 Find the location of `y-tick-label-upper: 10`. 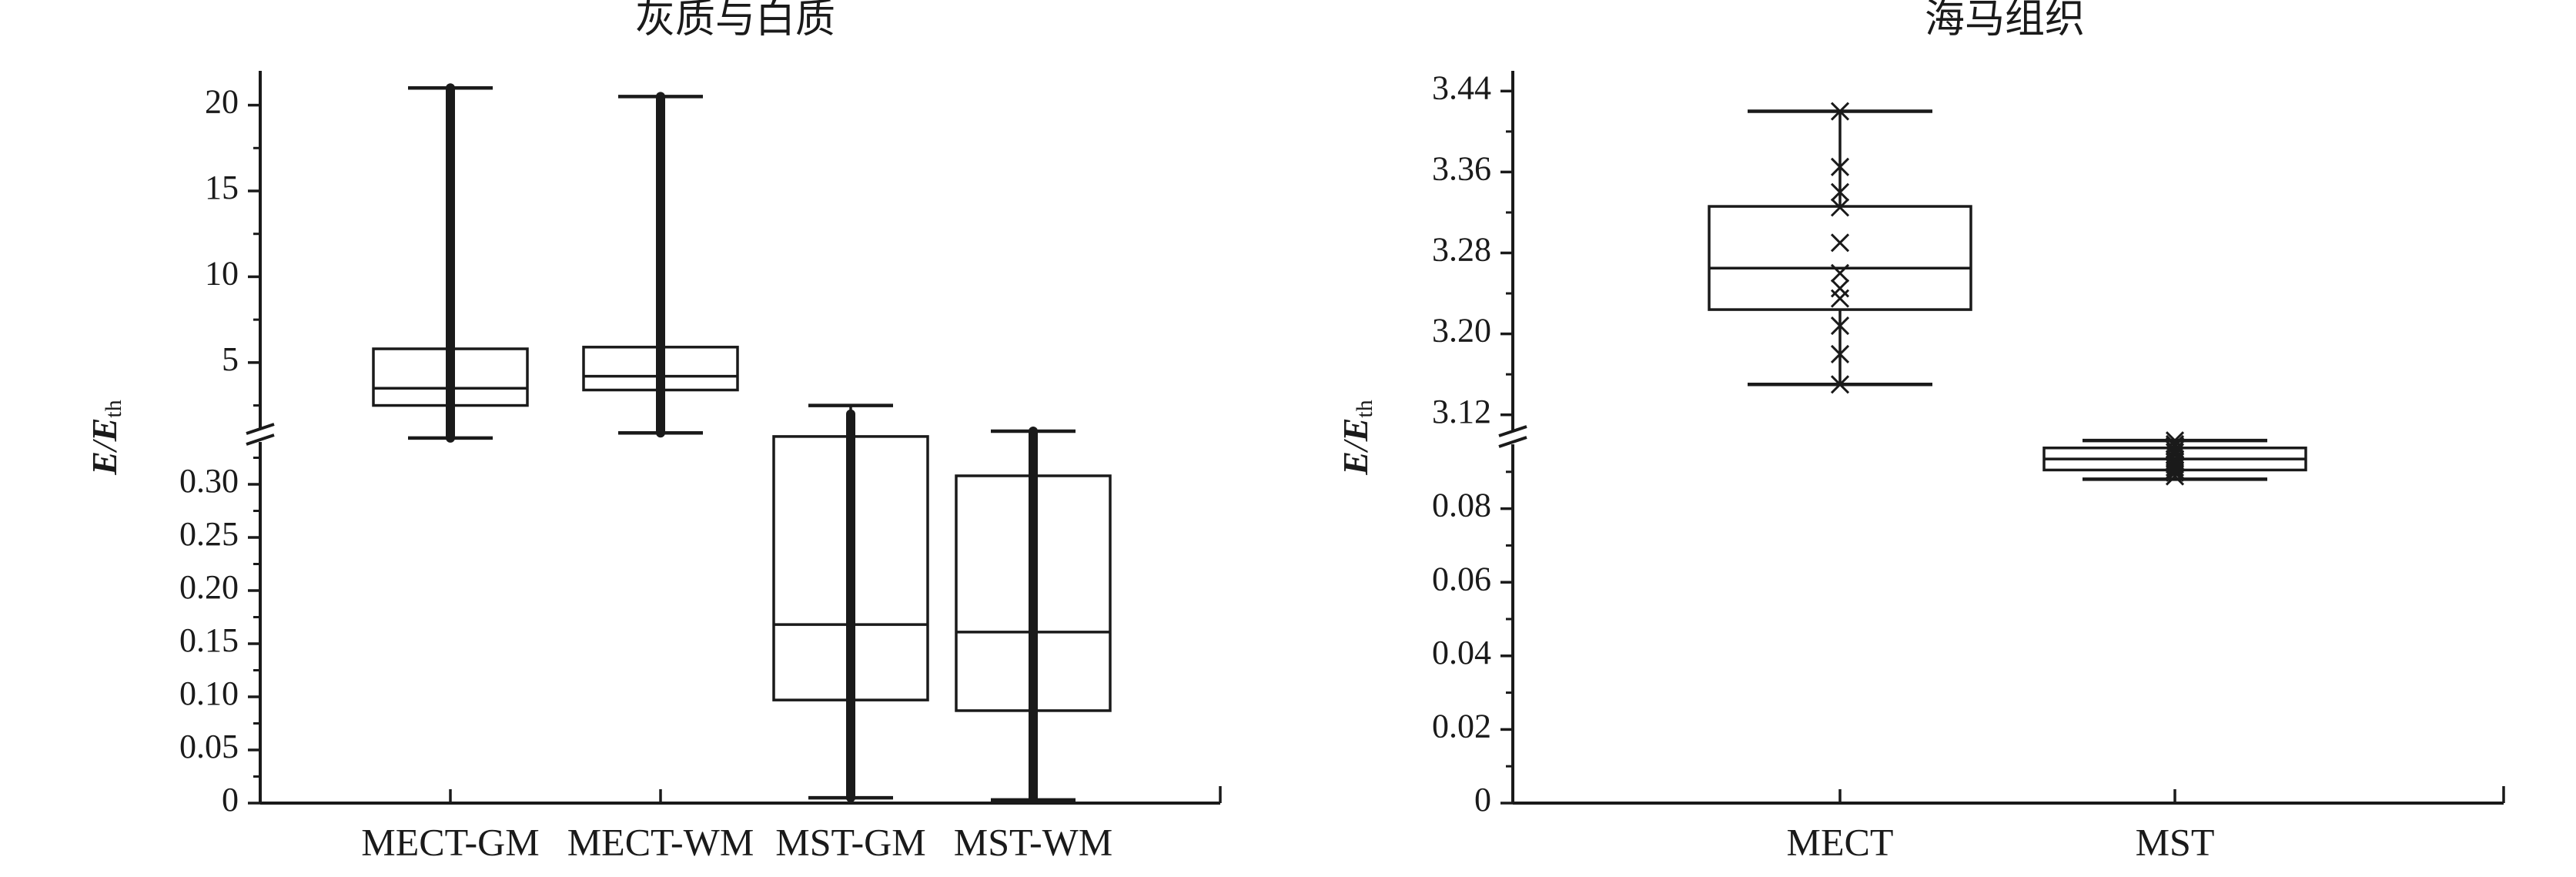

y-tick-label-upper: 10 is located at coordinates (222, 274).